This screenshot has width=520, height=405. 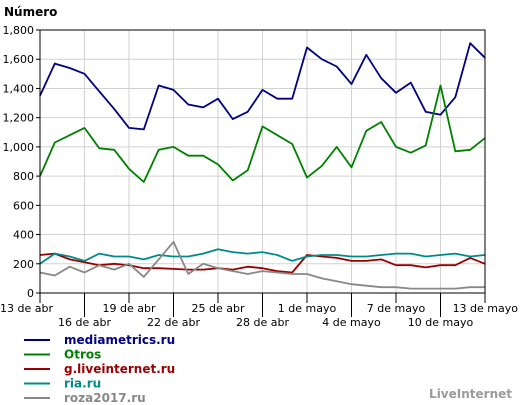 What do you see at coordinates (470, 394) in the screenshot?
I see `brand-label: LiveInternet` at bounding box center [470, 394].